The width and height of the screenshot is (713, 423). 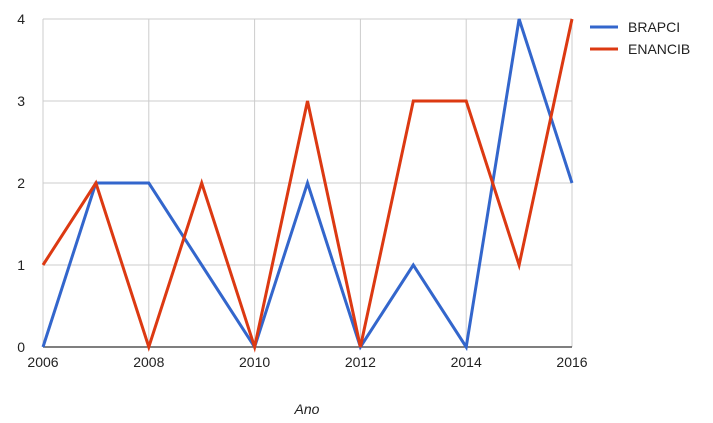 What do you see at coordinates (21, 347) in the screenshot?
I see `y-tick-label: 0` at bounding box center [21, 347].